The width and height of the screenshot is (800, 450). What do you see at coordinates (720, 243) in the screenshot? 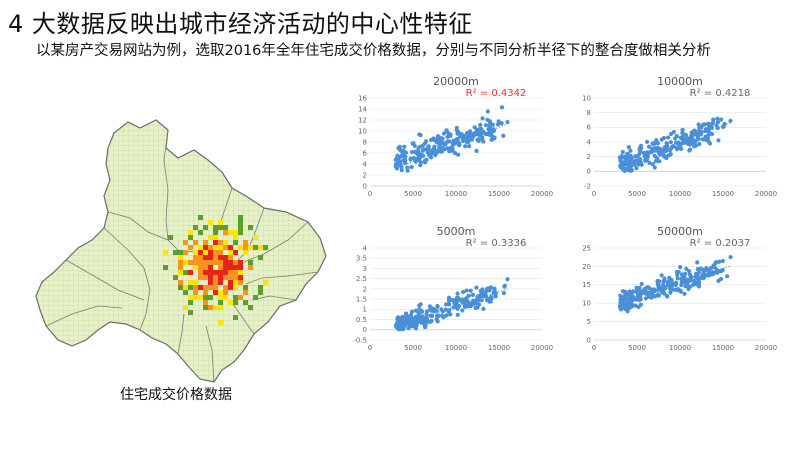
I see `r-squared-label: R² = 0.2037` at bounding box center [720, 243].